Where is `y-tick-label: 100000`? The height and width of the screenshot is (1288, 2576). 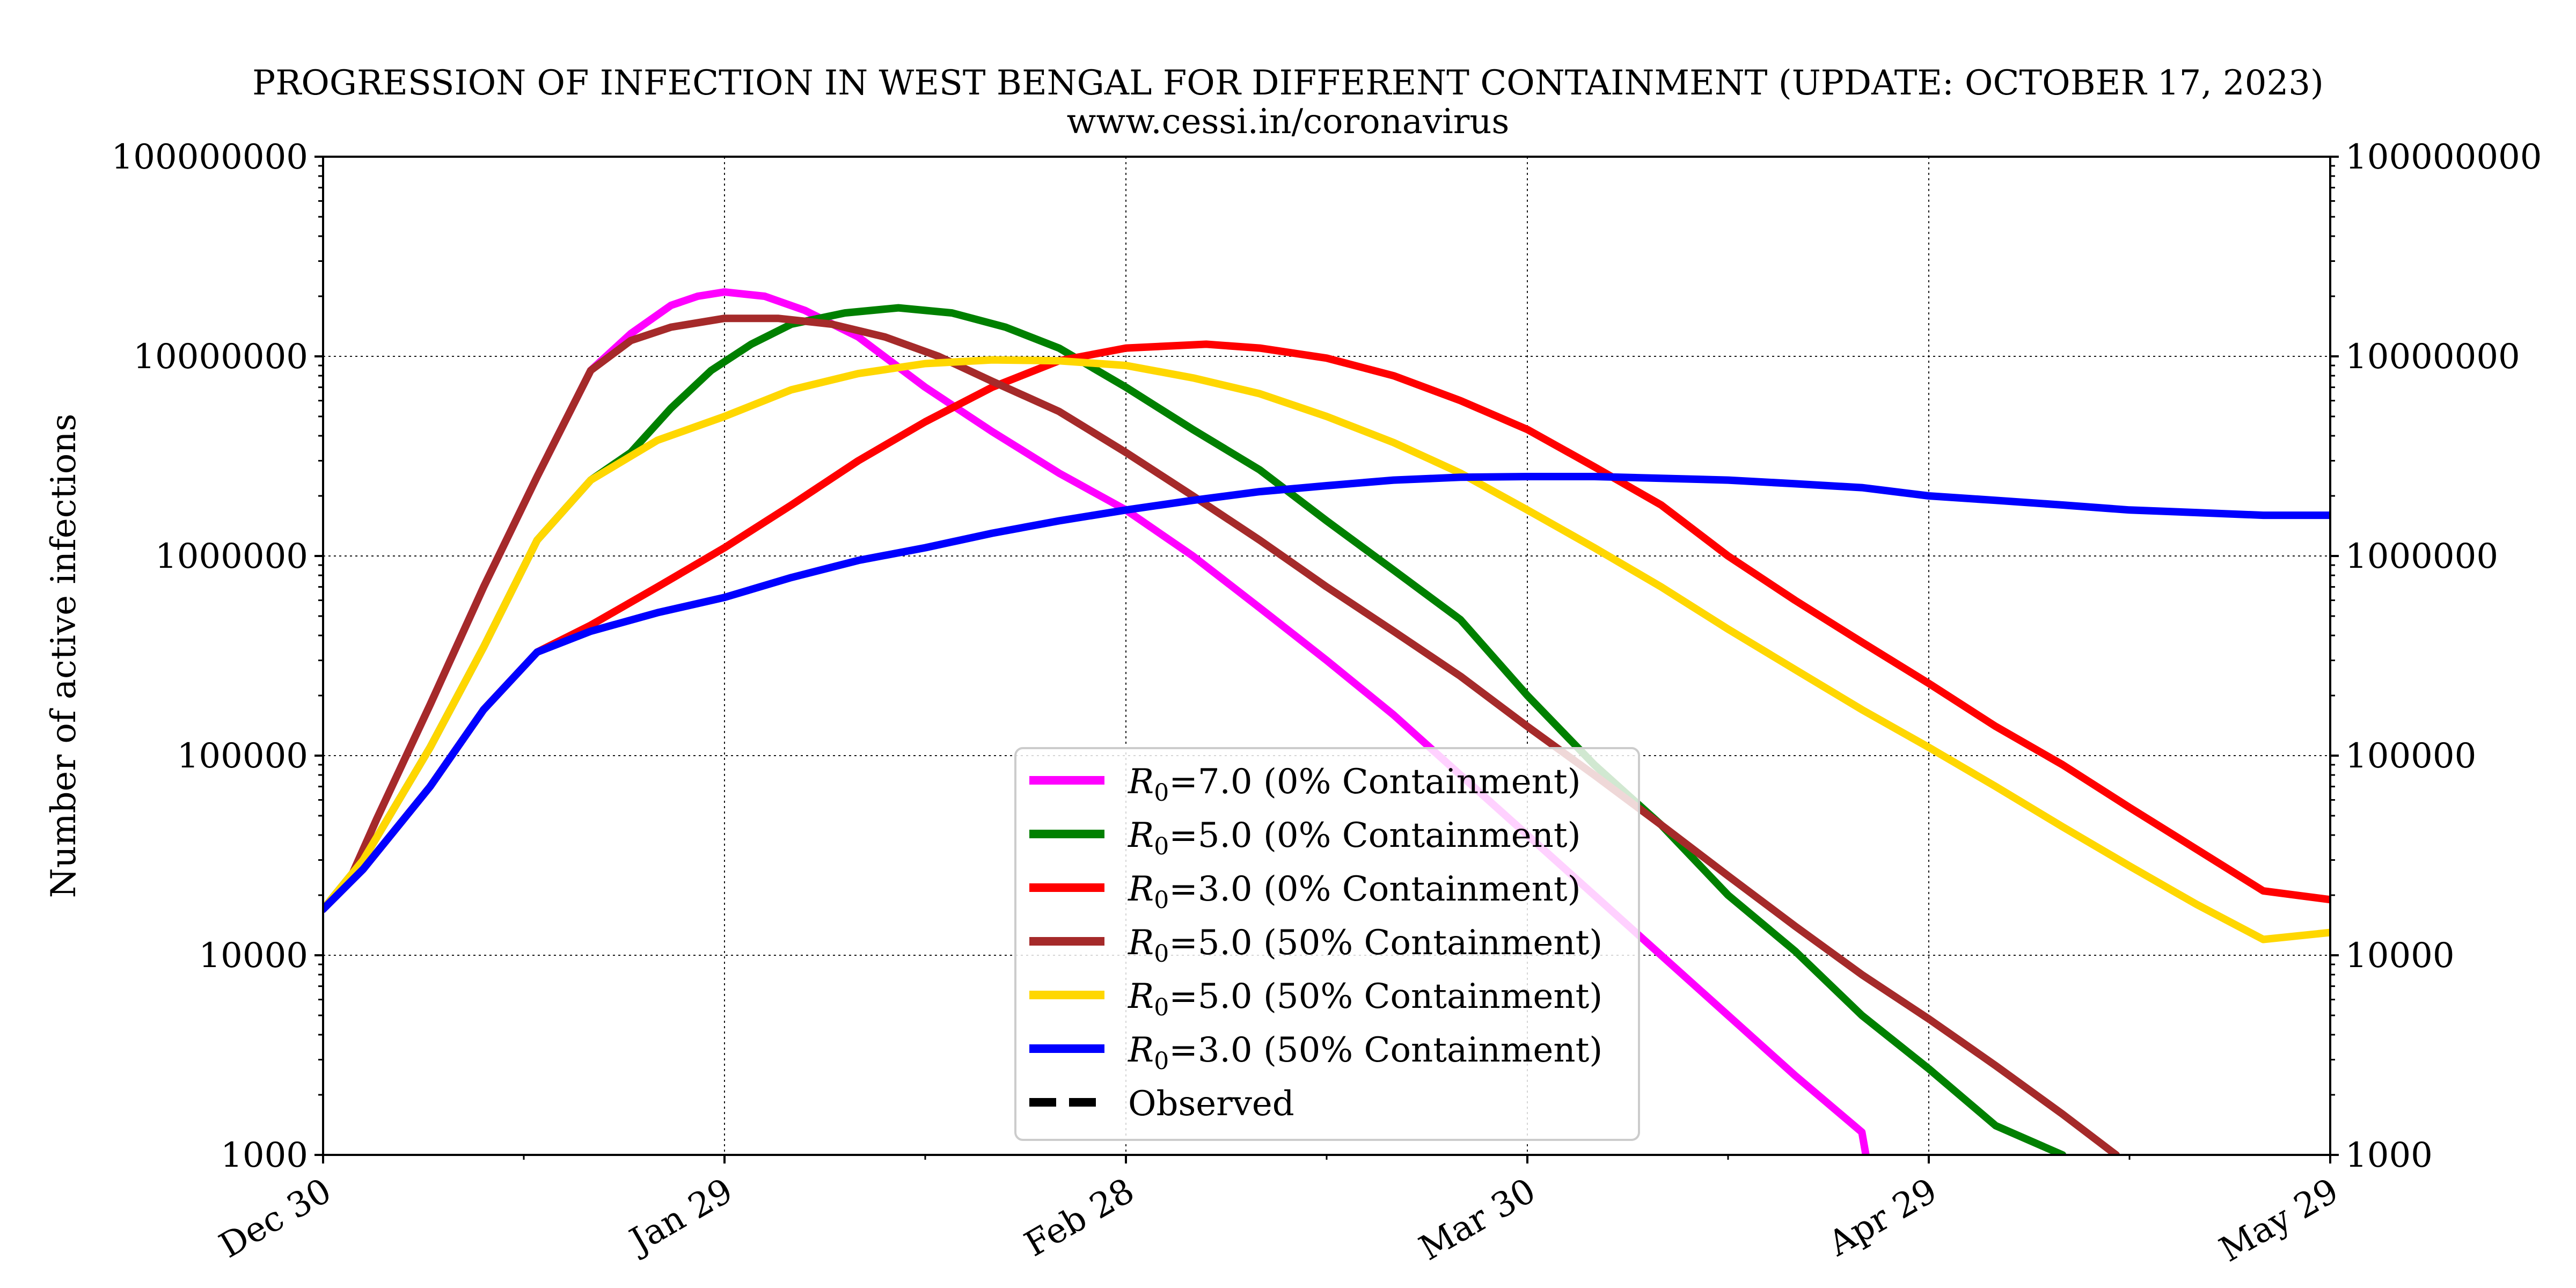
y-tick-label: 100000 is located at coordinates (242, 756).